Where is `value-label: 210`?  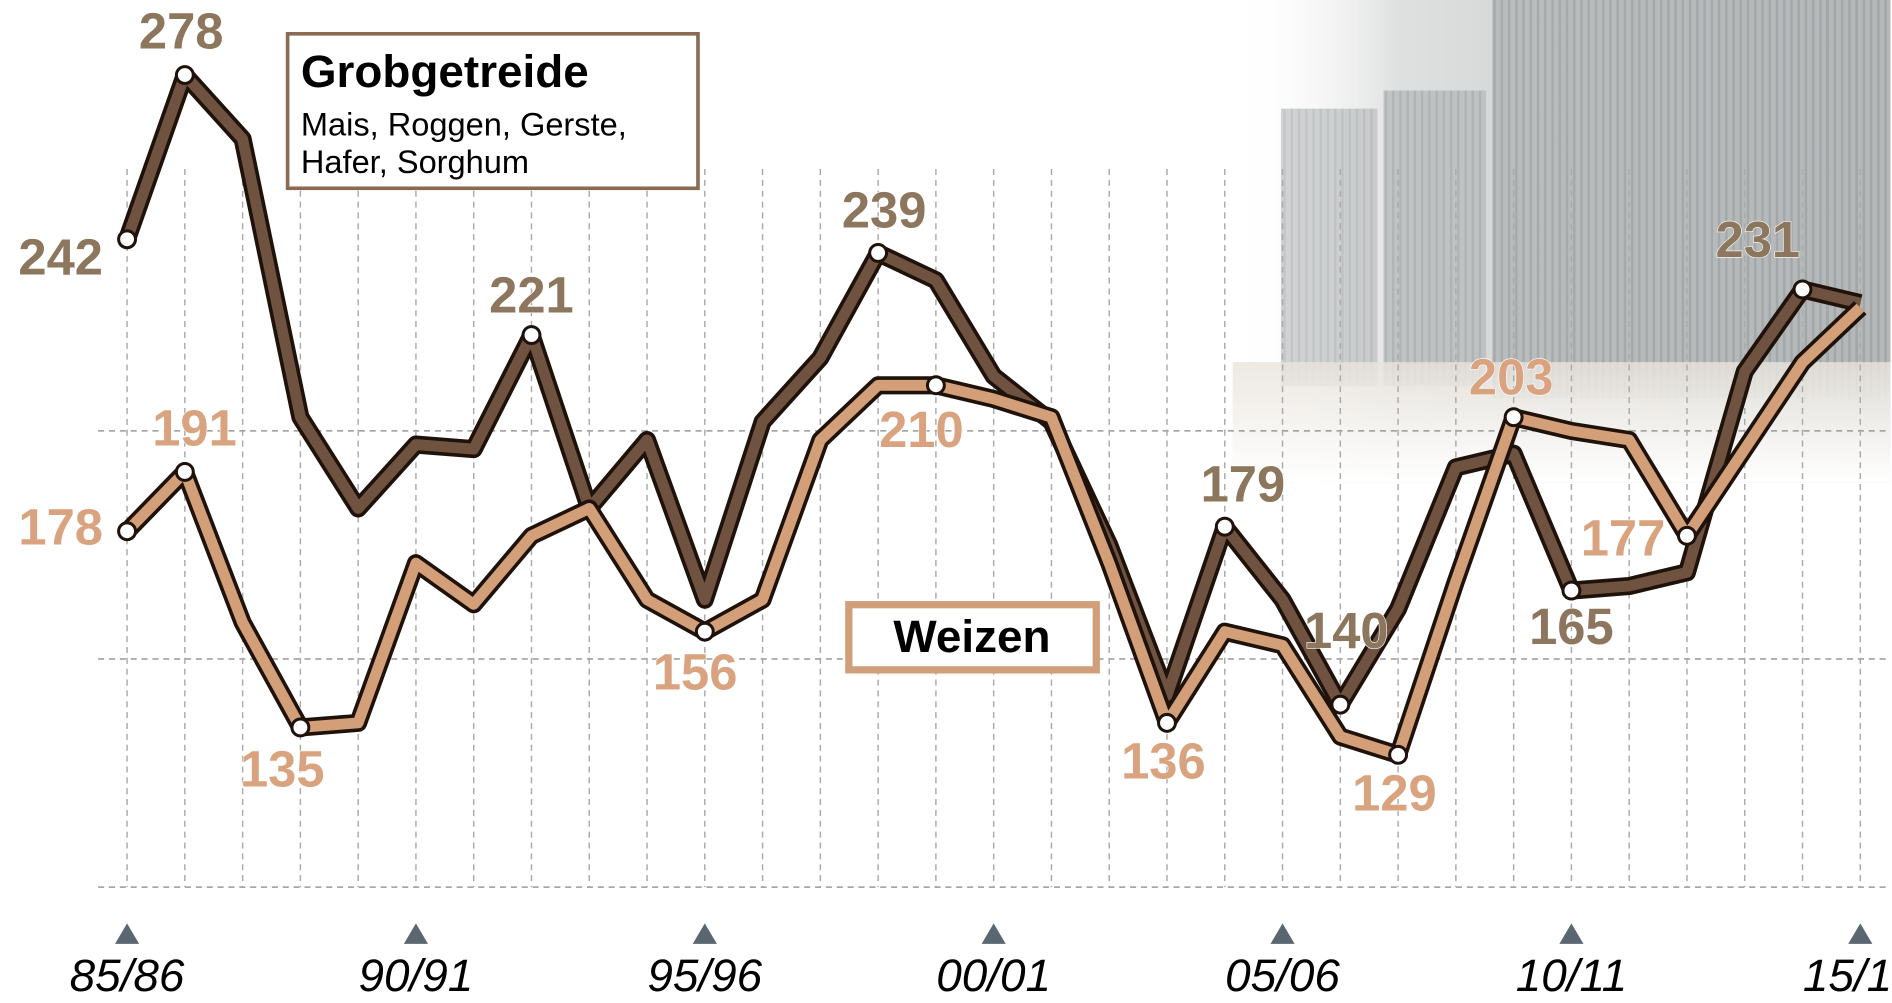
value-label: 210 is located at coordinates (921, 429).